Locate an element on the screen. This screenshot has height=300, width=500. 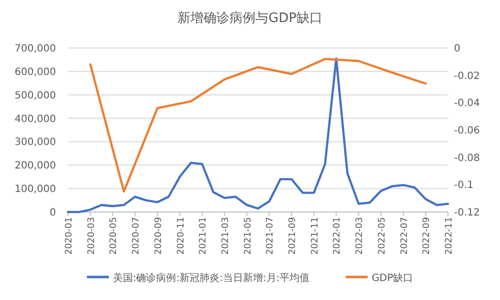
y2-tick-label: -0.08 is located at coordinates (467, 158).